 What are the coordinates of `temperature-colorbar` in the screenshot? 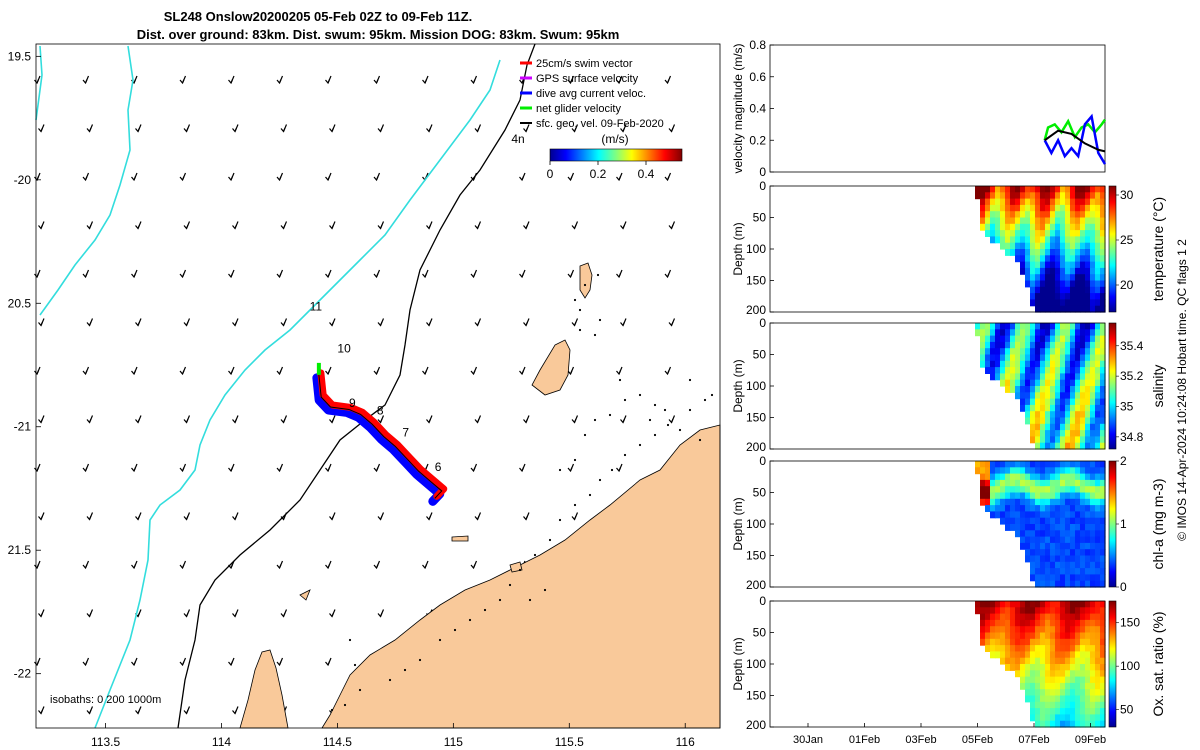 It's located at (1112, 249).